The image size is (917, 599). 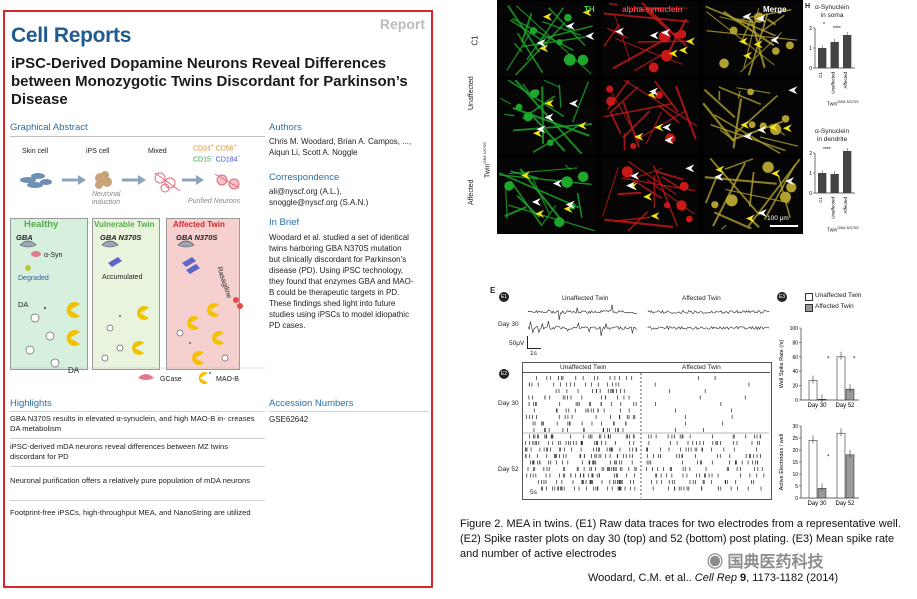 What do you see at coordinates (832, 230) in the screenshot?
I see `twin-label: Twin` at bounding box center [832, 230].